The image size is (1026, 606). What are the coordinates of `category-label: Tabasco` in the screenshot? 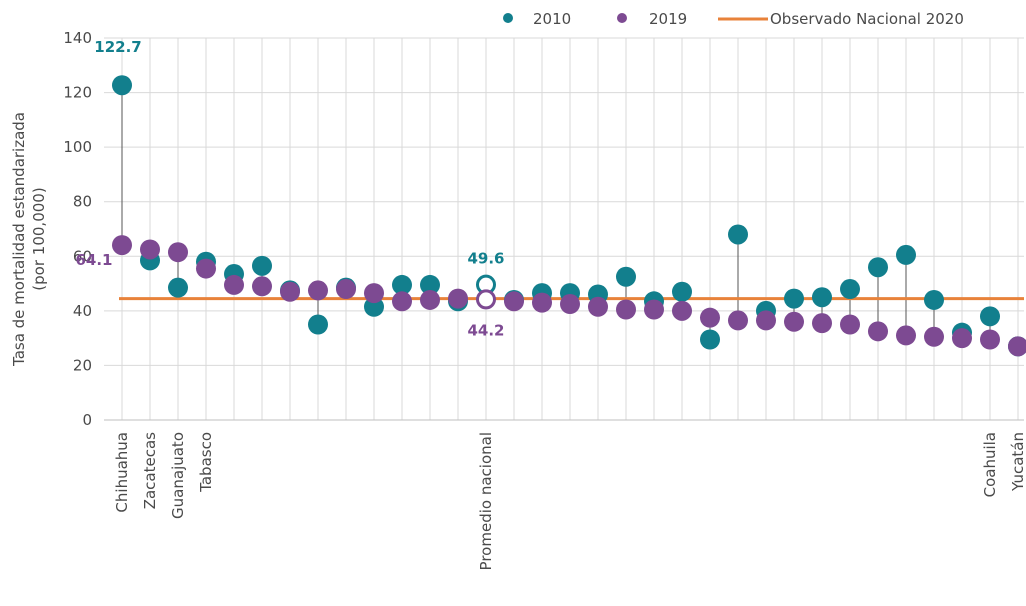 It's located at (206, 462).